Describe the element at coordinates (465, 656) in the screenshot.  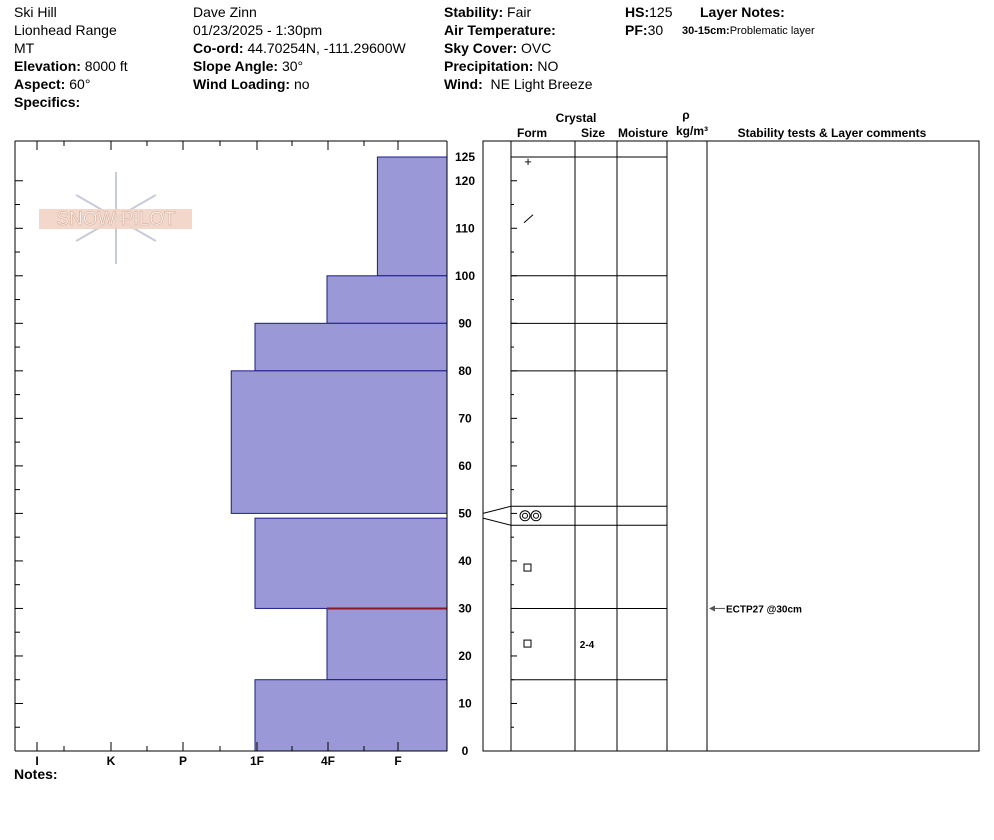
I see `height-tick-label: 20` at that location.